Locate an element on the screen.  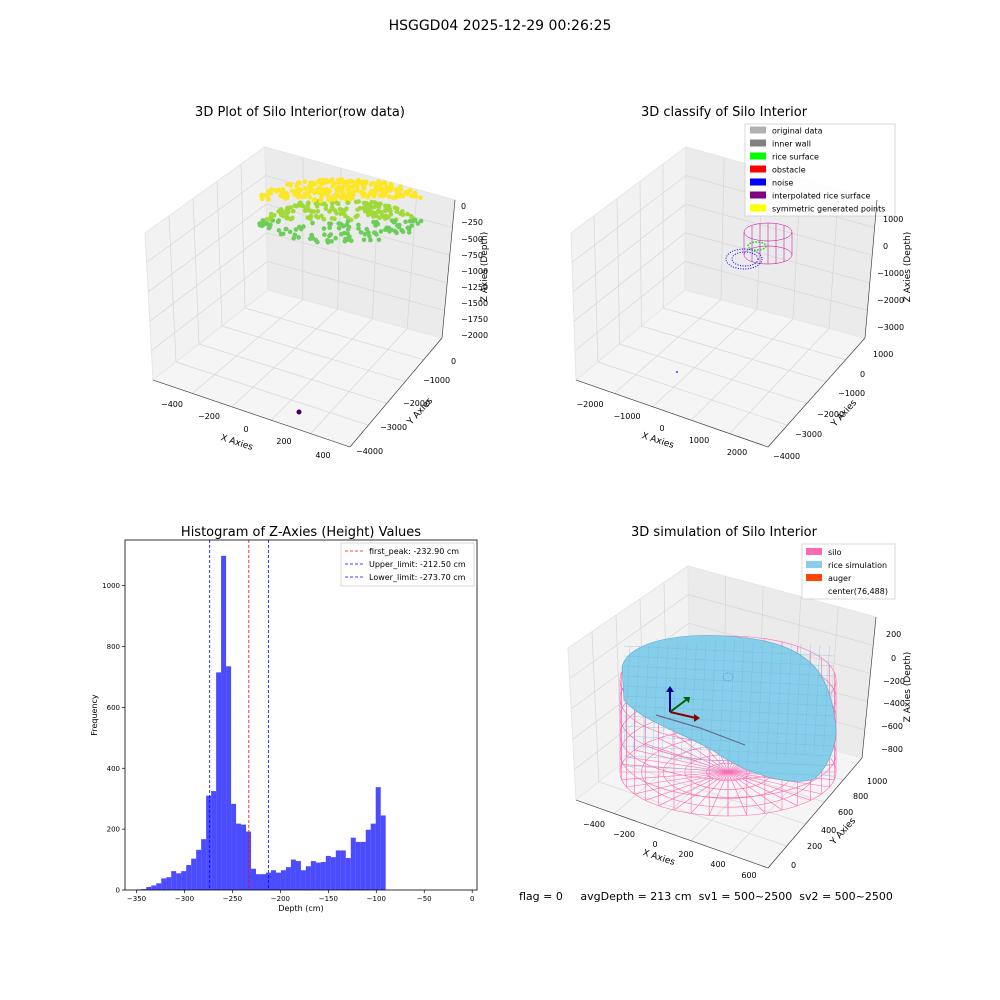
panel4-ztick: −200 is located at coordinates (894, 681).